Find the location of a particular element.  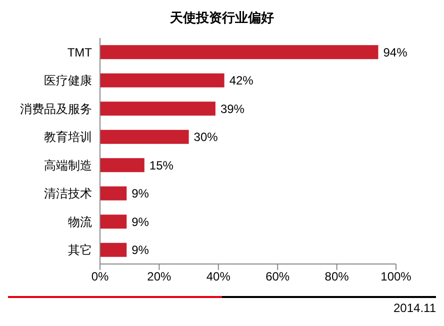

data-label: 15% is located at coordinates (161, 165).